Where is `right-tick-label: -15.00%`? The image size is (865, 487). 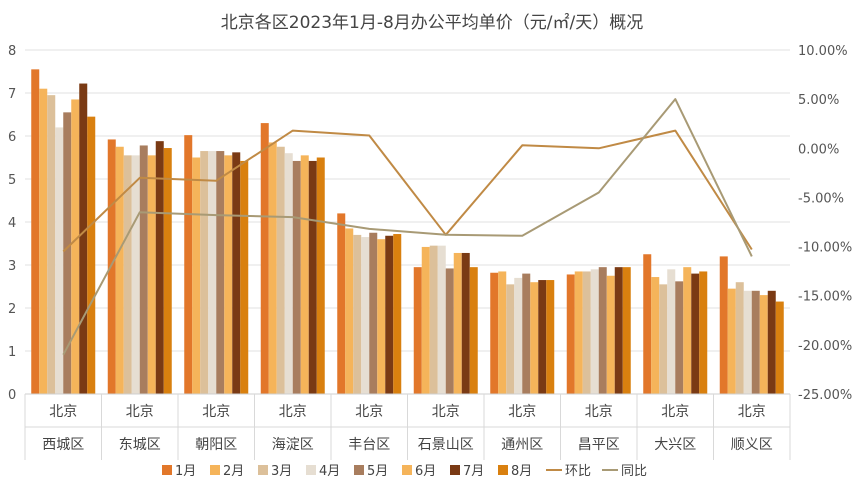 right-tick-label: -15.00% is located at coordinates (825, 297).